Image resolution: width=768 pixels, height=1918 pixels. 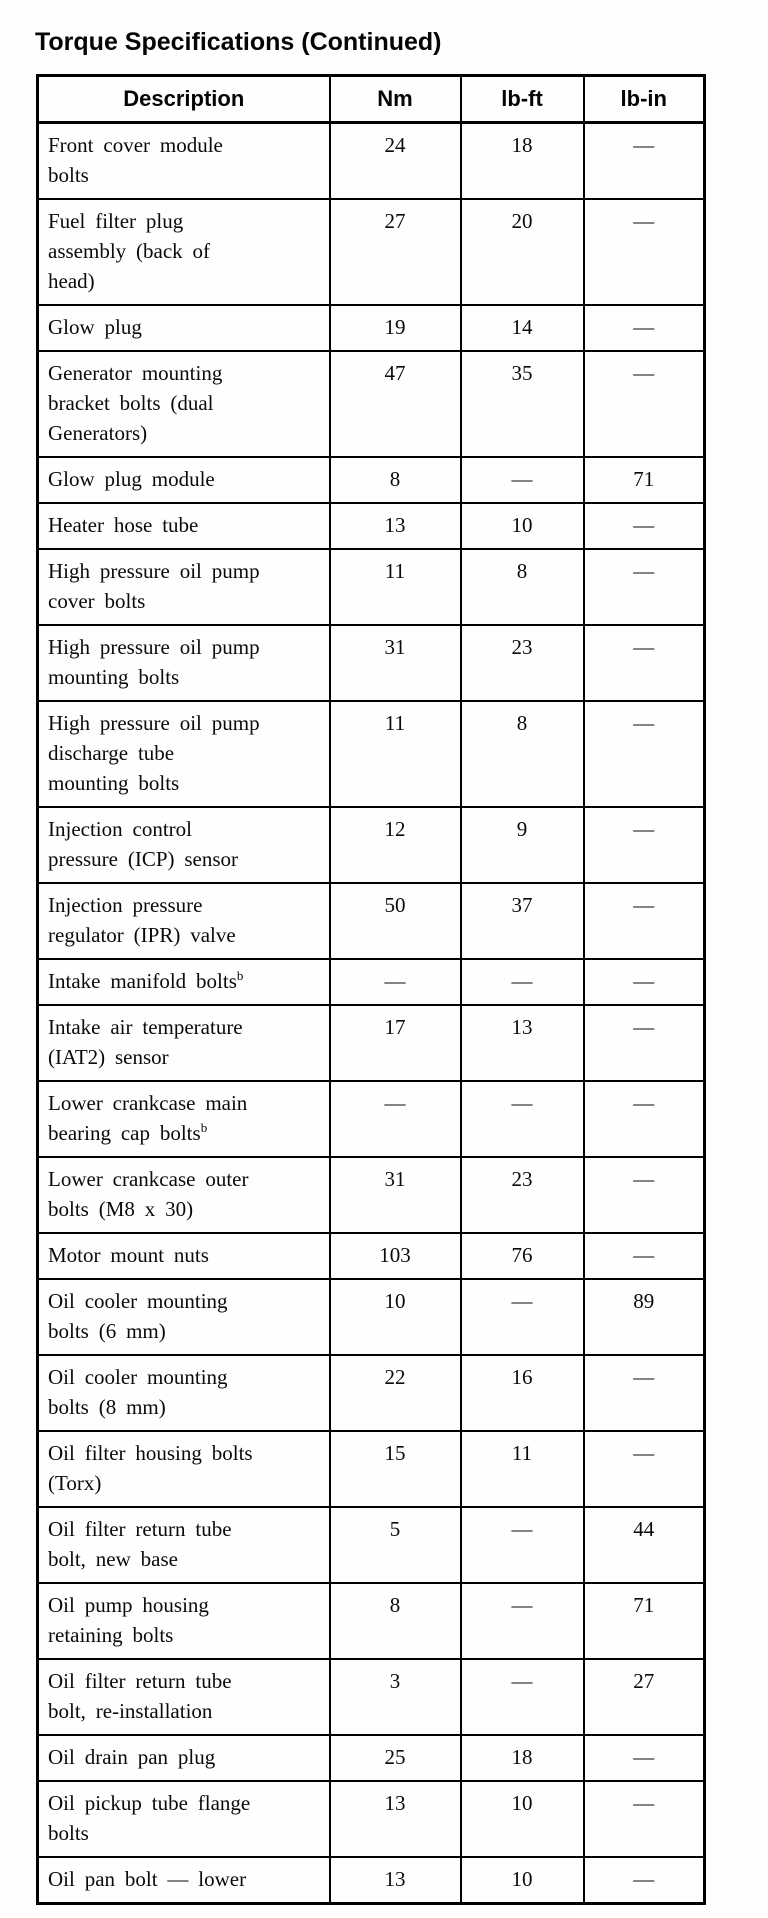 What do you see at coordinates (395, 328) in the screenshot?
I see `nm-cell: 19` at bounding box center [395, 328].